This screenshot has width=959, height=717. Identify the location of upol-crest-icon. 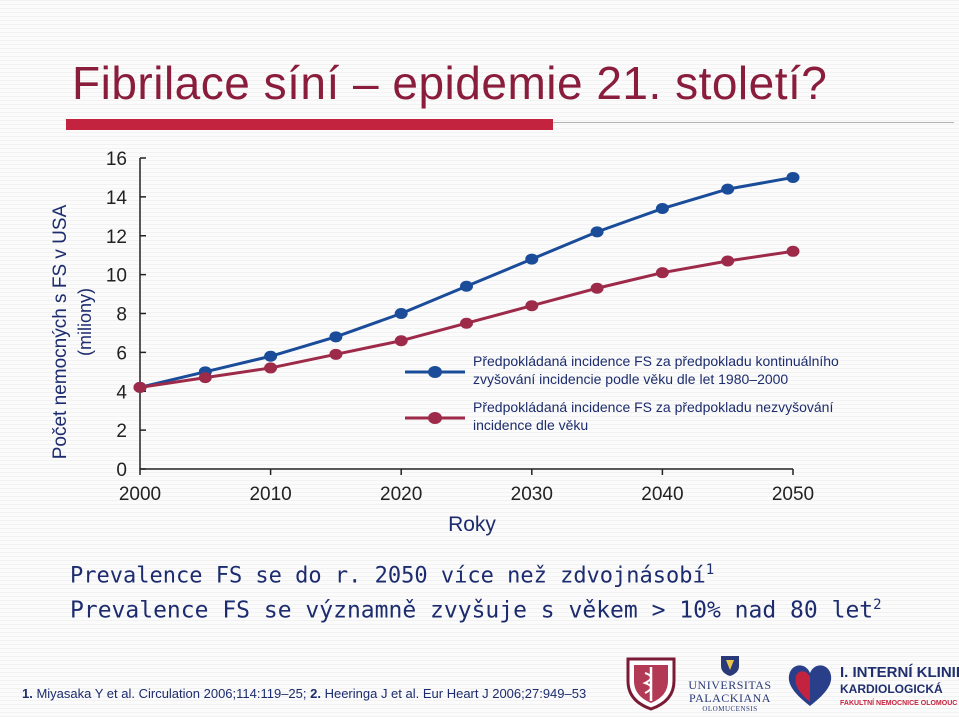
(730, 666).